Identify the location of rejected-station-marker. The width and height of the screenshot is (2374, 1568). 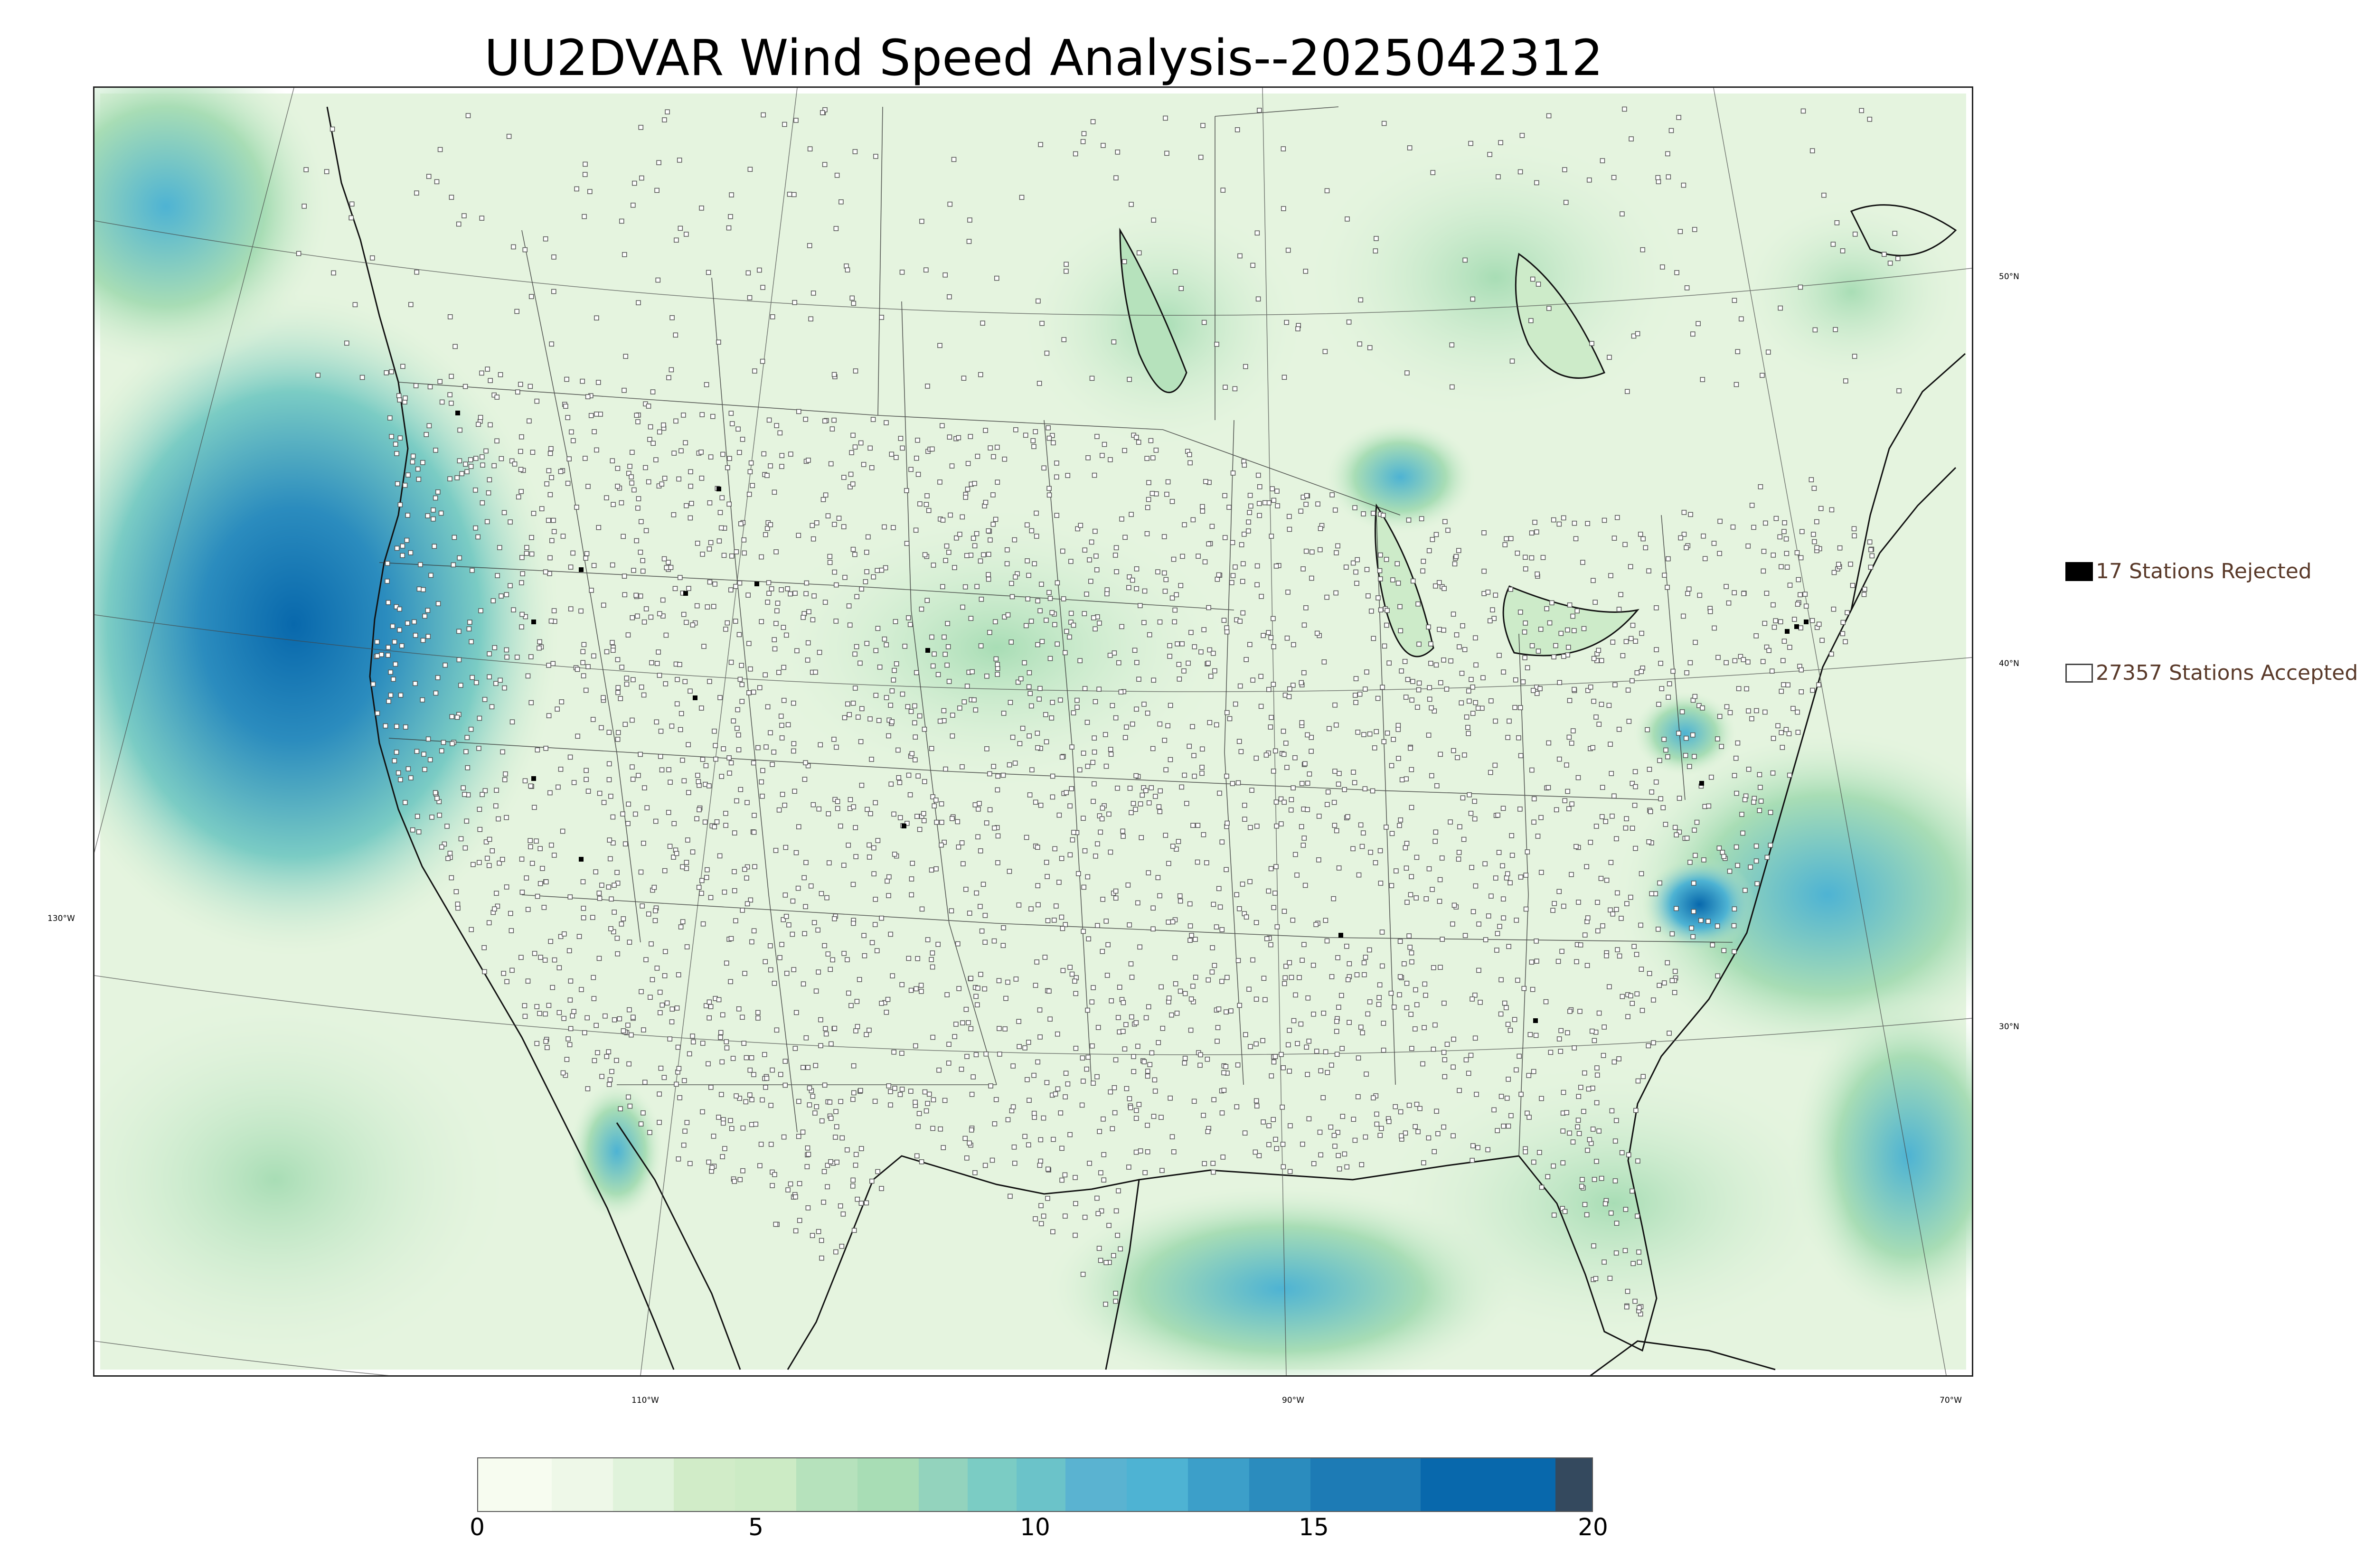
(1701, 784).